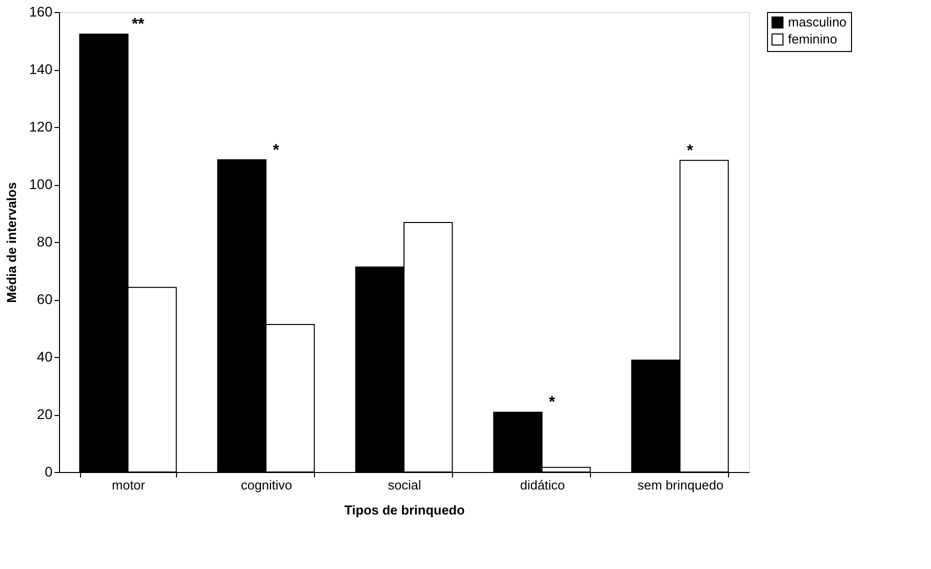  Describe the element at coordinates (542, 485) in the screenshot. I see `x-tick-label: didático` at that location.